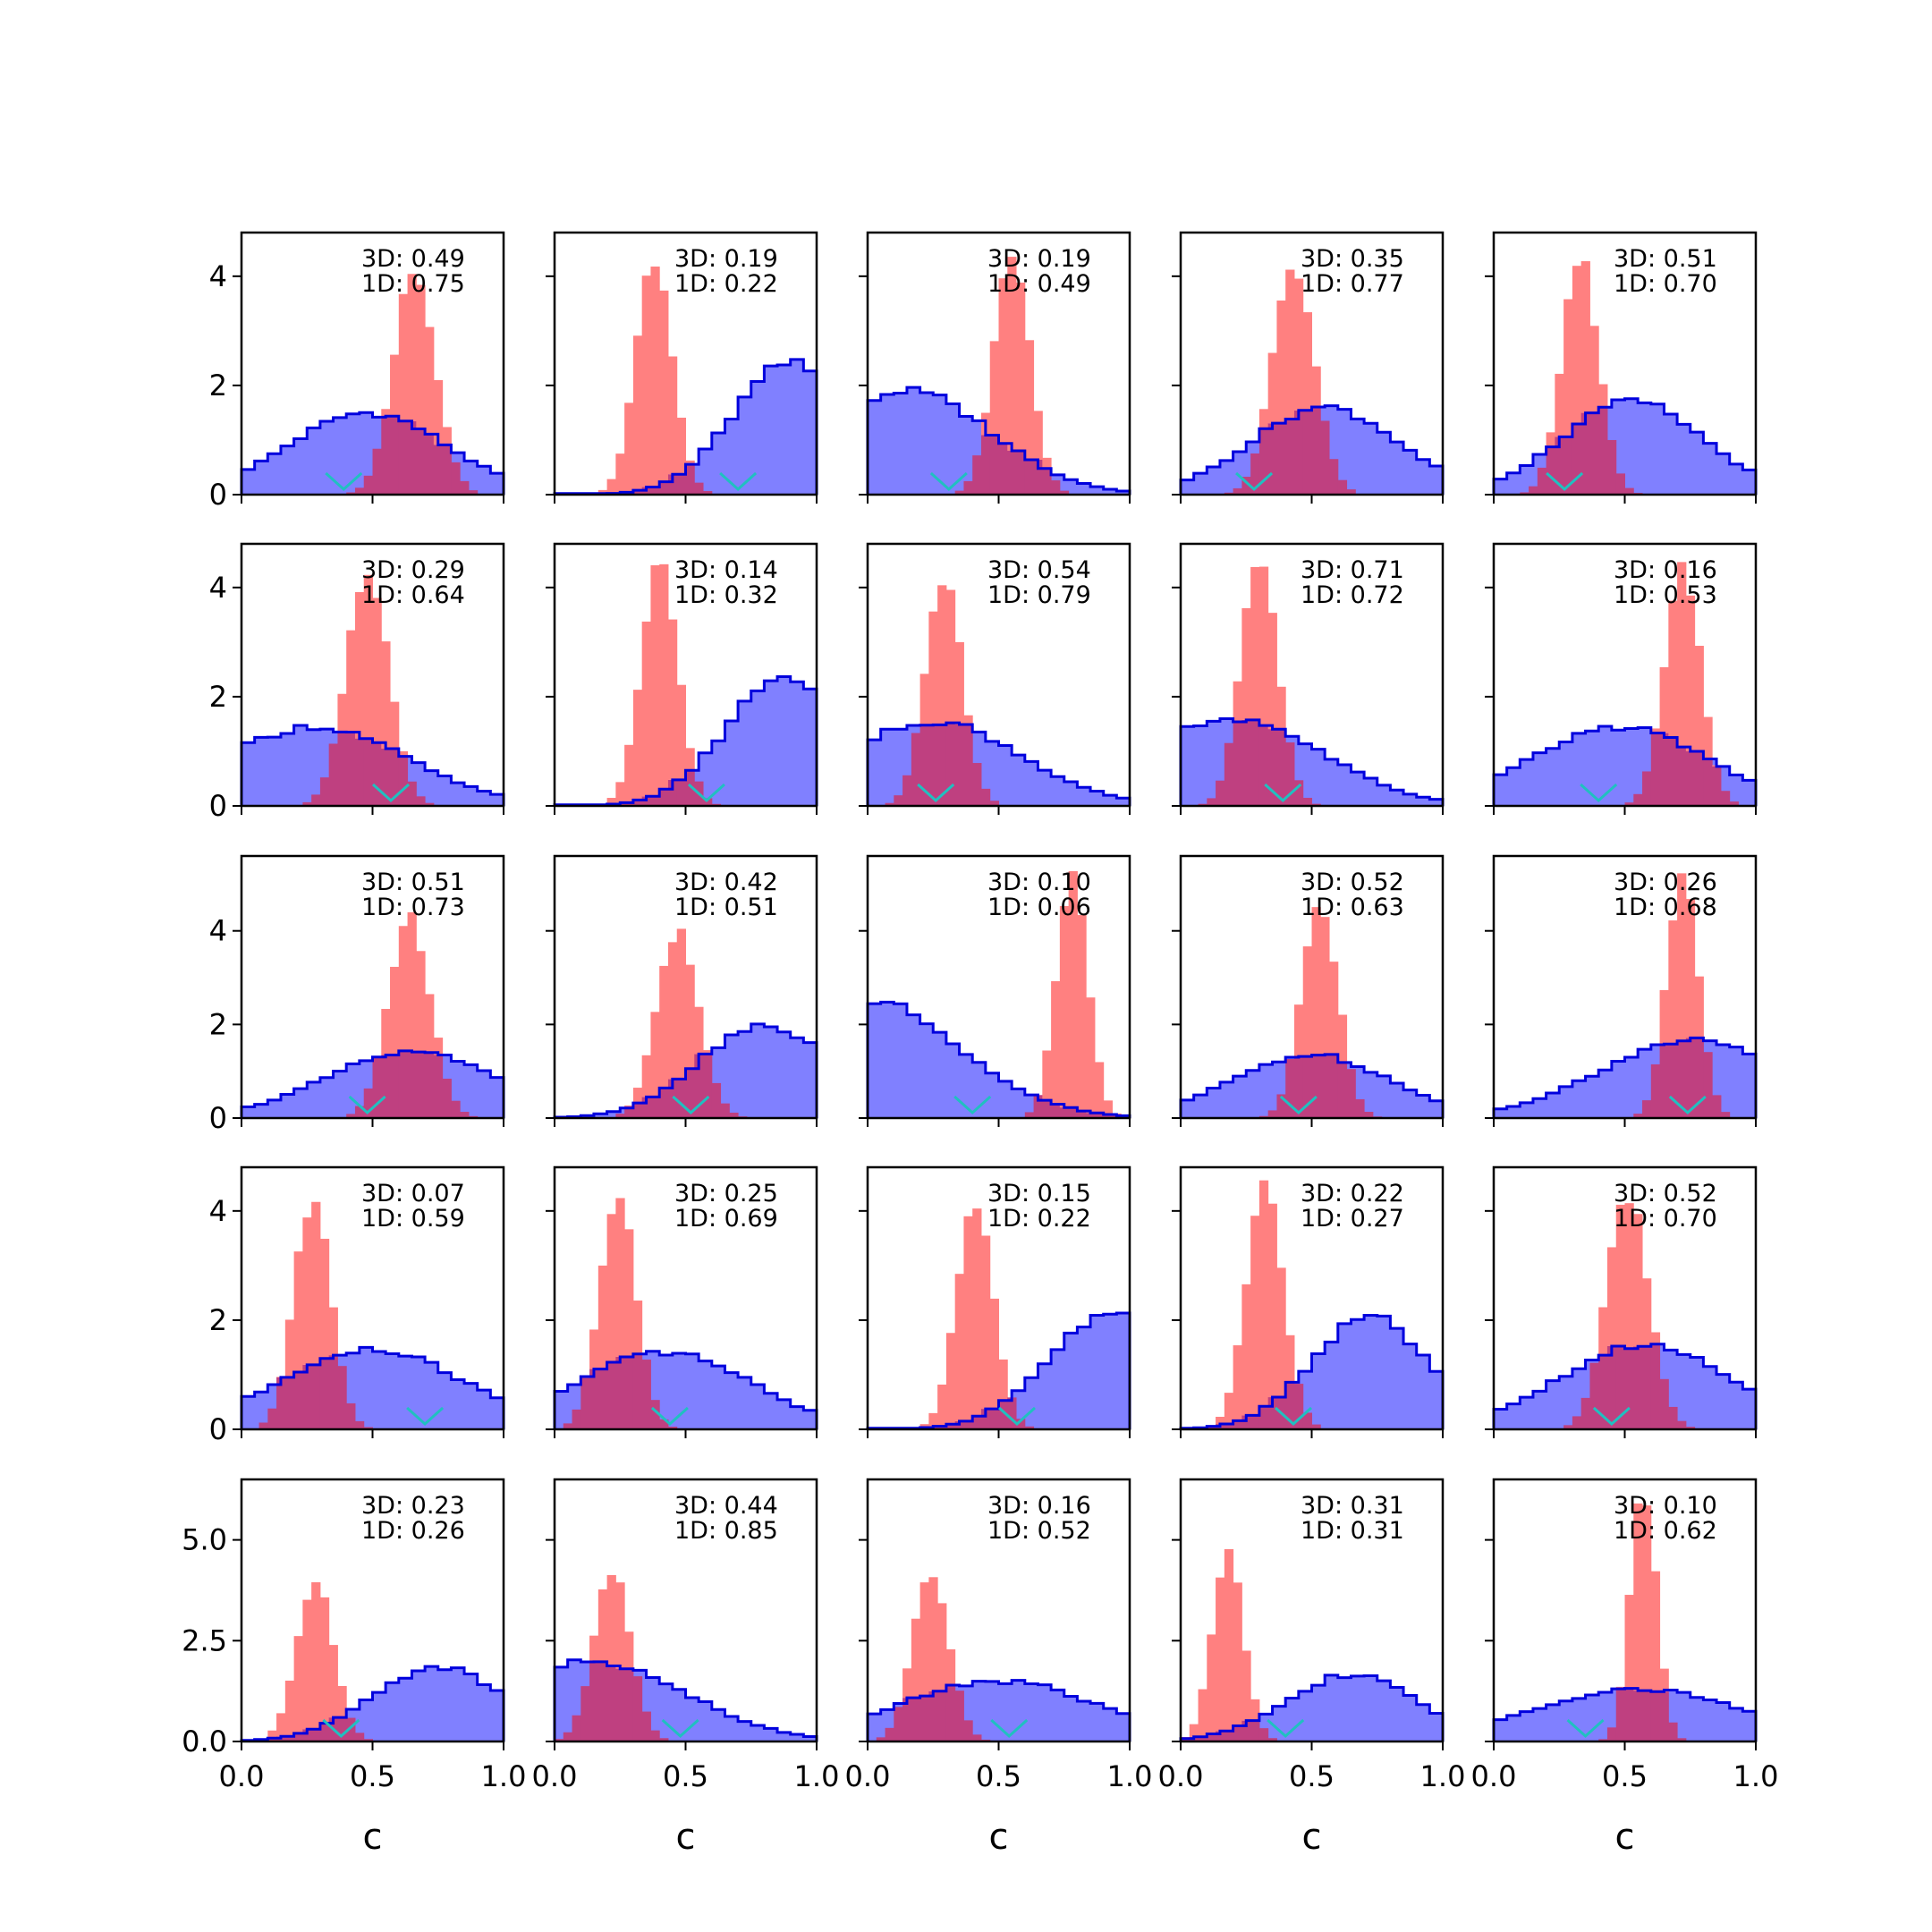  What do you see at coordinates (242, 1776) in the screenshot?
I see `x-tick-label: 0.0` at bounding box center [242, 1776].